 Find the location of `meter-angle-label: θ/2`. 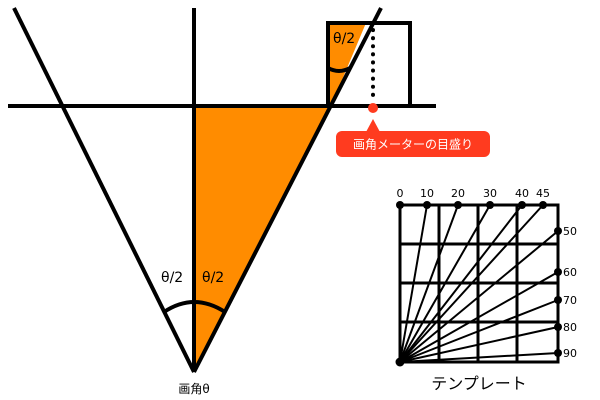

meter-angle-label: θ/2 is located at coordinates (344, 39).